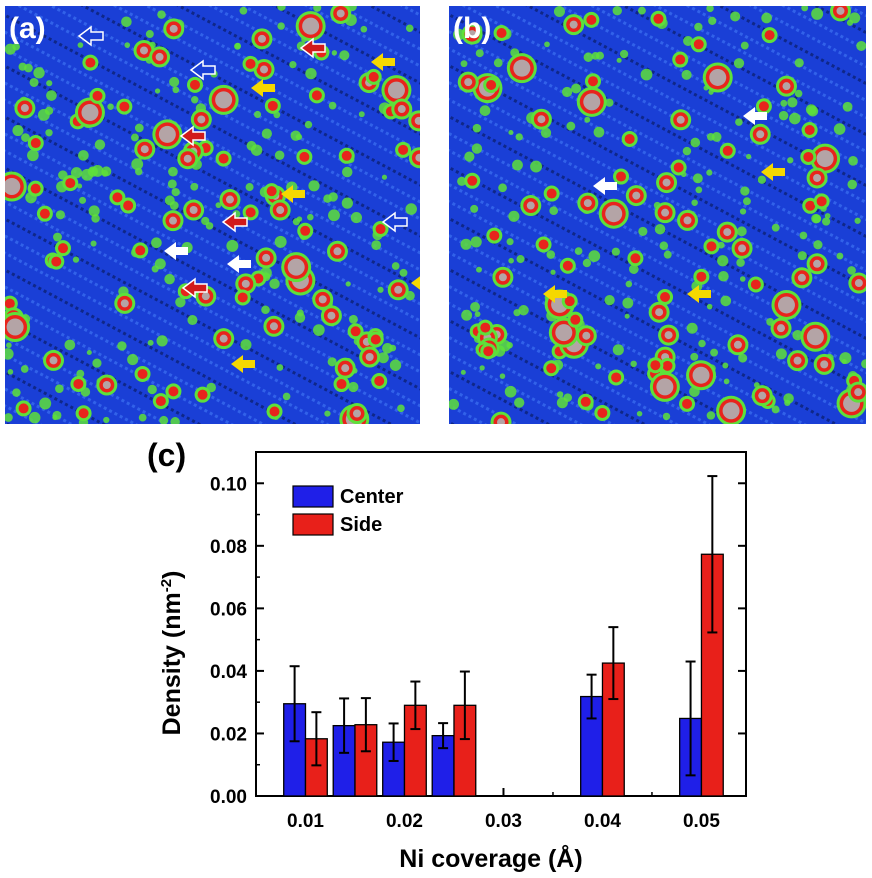 Image resolution: width=872 pixels, height=878 pixels. I want to click on y-tick-label: 0.02, so click(228, 734).